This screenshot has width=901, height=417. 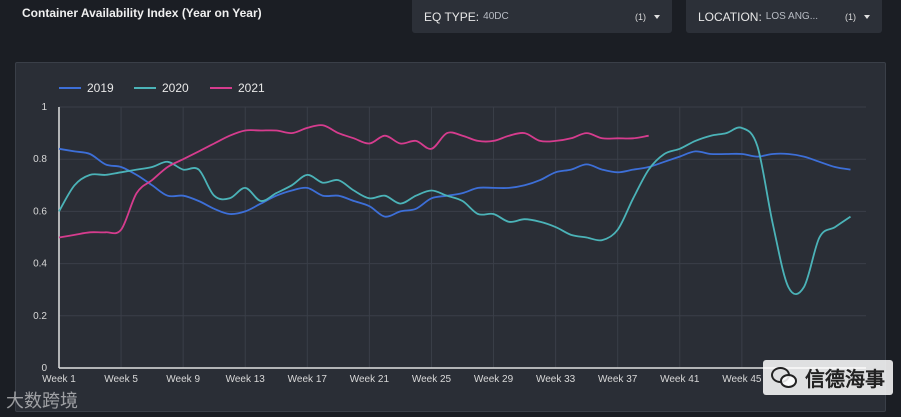 I want to click on eq-type-filter-count: (1), so click(x=640, y=16).